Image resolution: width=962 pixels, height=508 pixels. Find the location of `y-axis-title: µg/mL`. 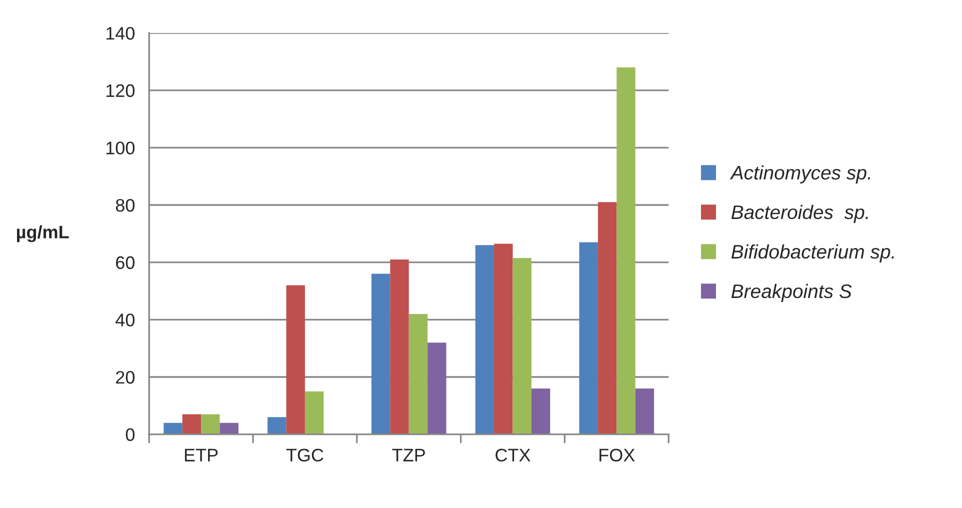

y-axis-title: µg/mL is located at coordinates (43, 233).